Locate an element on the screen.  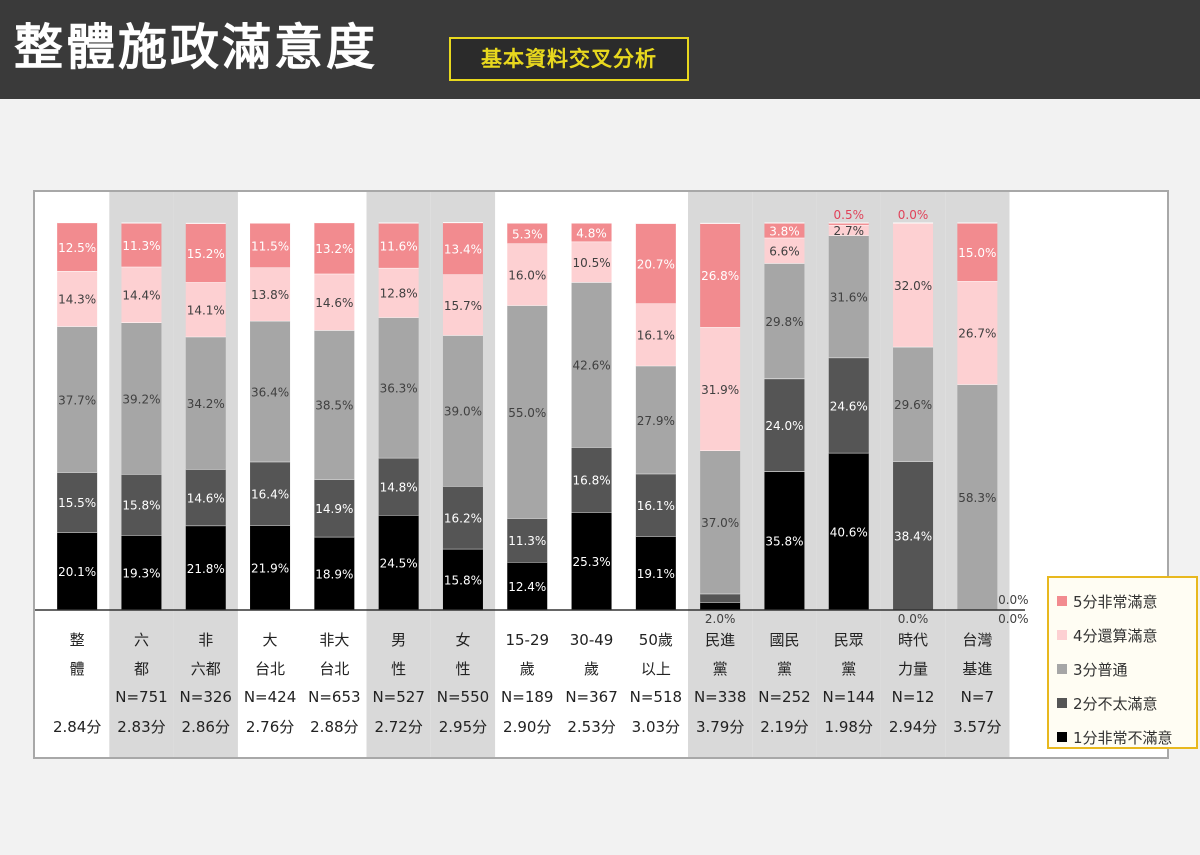
sample-size-label: N=518 is located at coordinates (656, 697).